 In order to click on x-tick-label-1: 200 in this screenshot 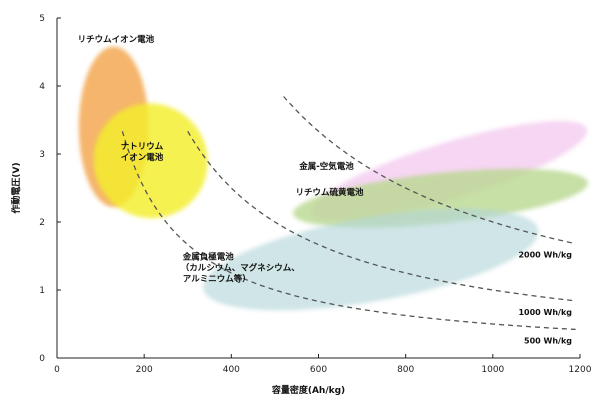, I will do `click(144, 370)`.